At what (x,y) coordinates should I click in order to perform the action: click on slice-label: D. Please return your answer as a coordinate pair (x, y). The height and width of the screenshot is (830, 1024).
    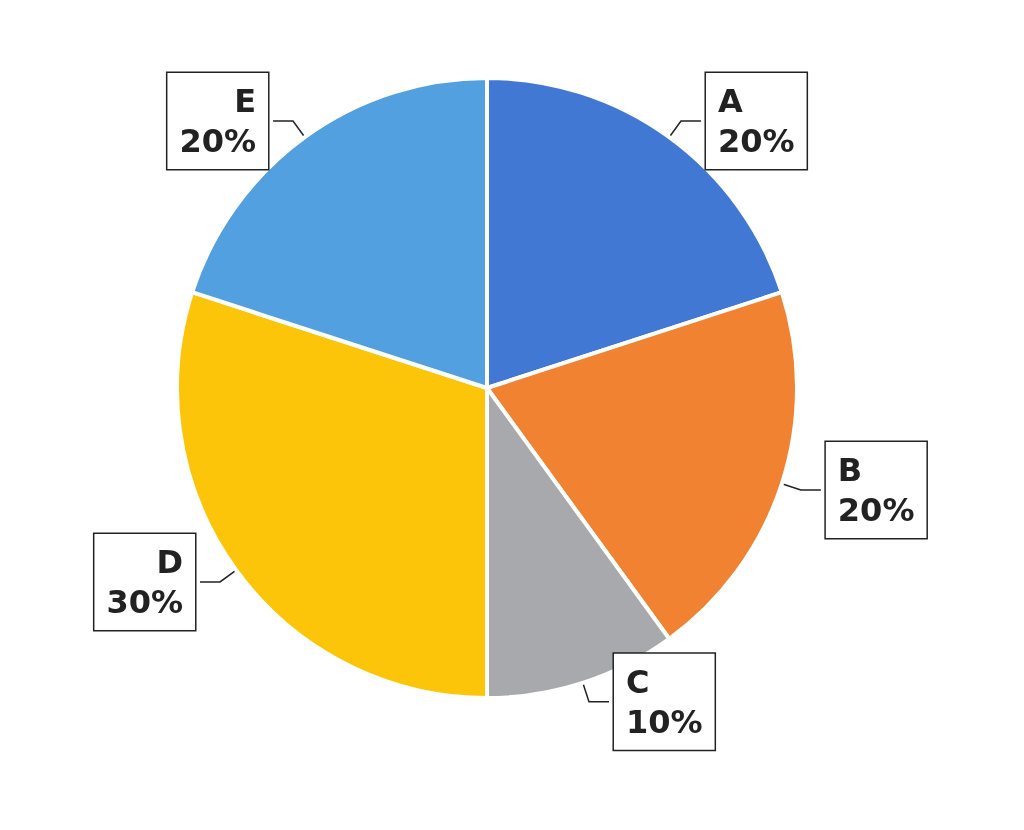
    Looking at the image, I should click on (170, 561).